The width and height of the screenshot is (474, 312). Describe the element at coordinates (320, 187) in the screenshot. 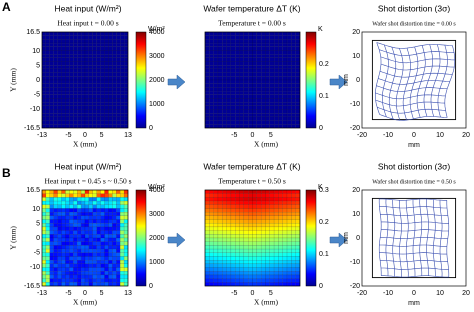

I see `colorbar-unit: K` at that location.